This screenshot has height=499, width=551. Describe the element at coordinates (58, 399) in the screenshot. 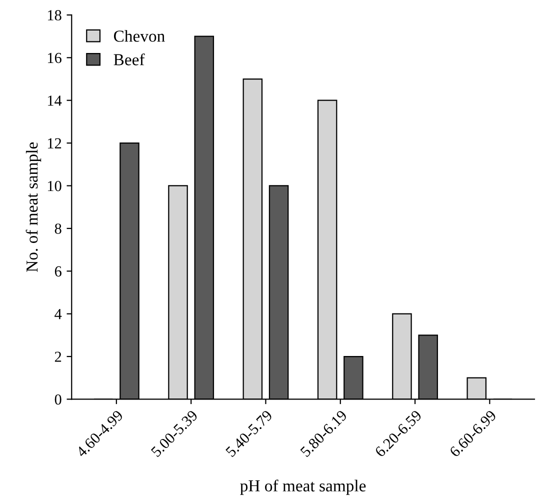

I see `y-tick-label: 0` at that location.